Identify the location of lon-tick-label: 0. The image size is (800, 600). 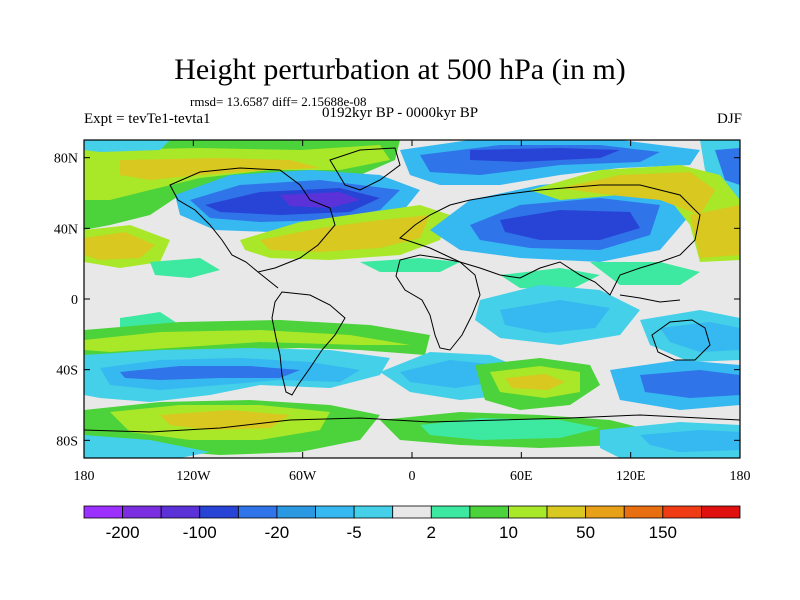
(412, 476).